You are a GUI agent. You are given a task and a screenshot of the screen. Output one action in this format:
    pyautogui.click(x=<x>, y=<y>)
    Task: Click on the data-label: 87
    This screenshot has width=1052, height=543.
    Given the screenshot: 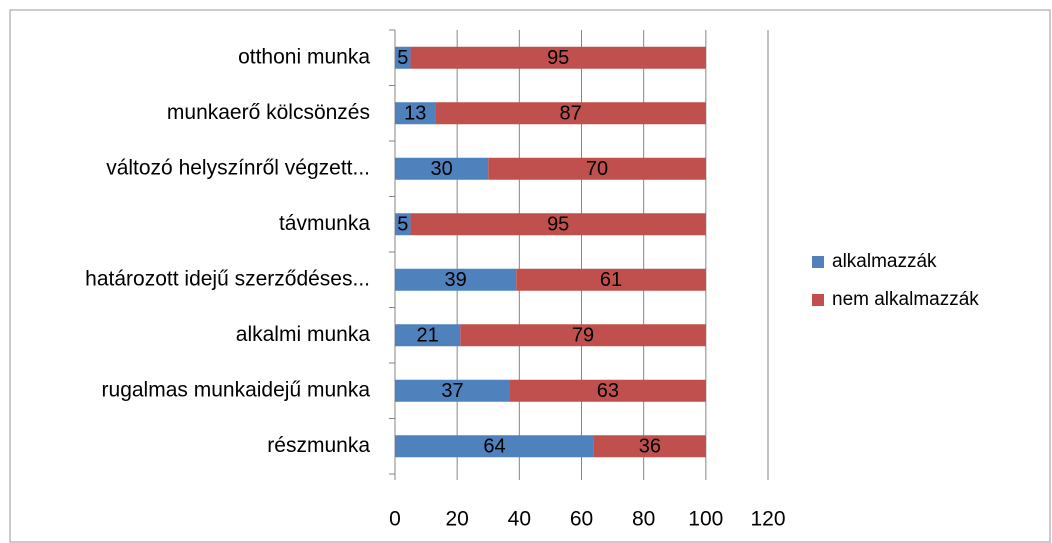 What is the action you would take?
    pyautogui.click(x=570, y=114)
    